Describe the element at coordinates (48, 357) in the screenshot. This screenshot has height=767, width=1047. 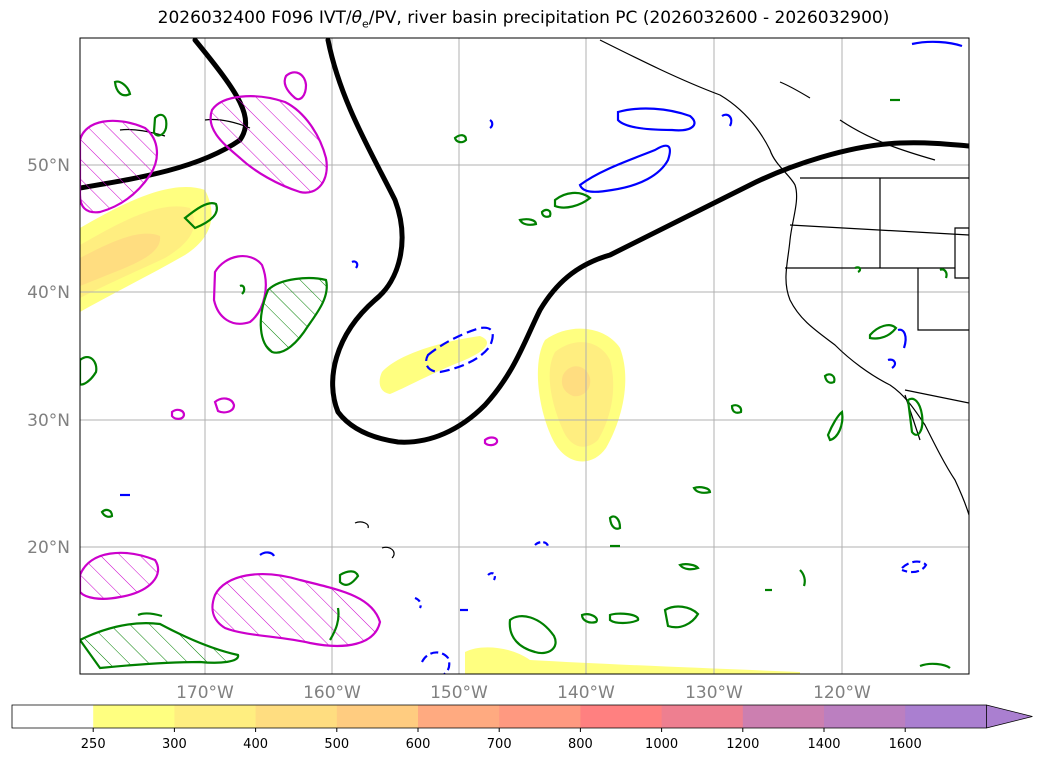
I see `latitude-labels: 50°N 40°N 30°N 20°N` at that location.